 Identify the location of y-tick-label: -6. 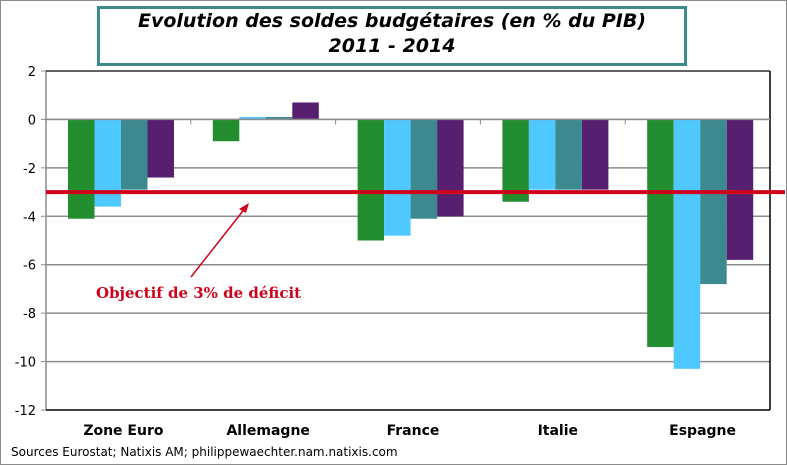
(29, 266).